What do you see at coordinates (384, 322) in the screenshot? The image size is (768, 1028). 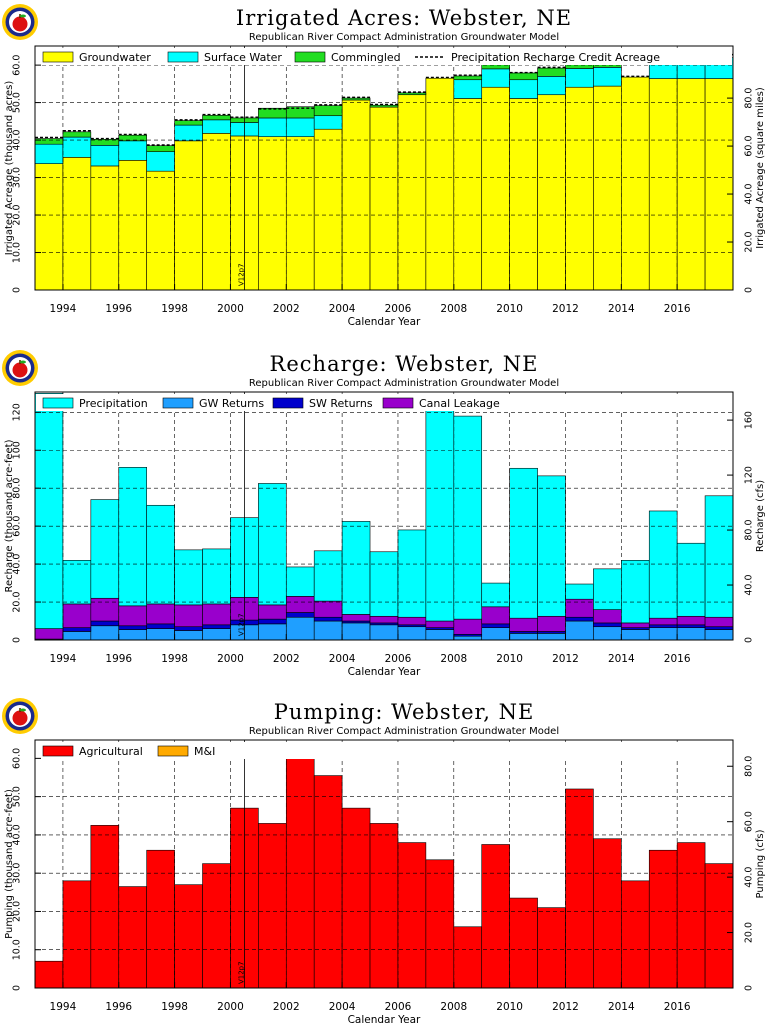 I see `x-axis-label: Calendar Year` at bounding box center [384, 322].